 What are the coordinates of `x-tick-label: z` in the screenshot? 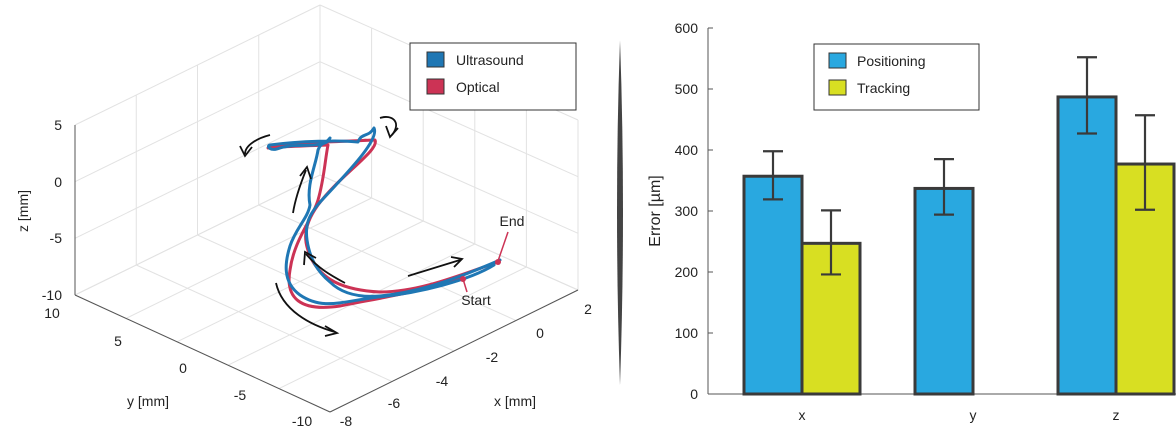 It's located at (1116, 415).